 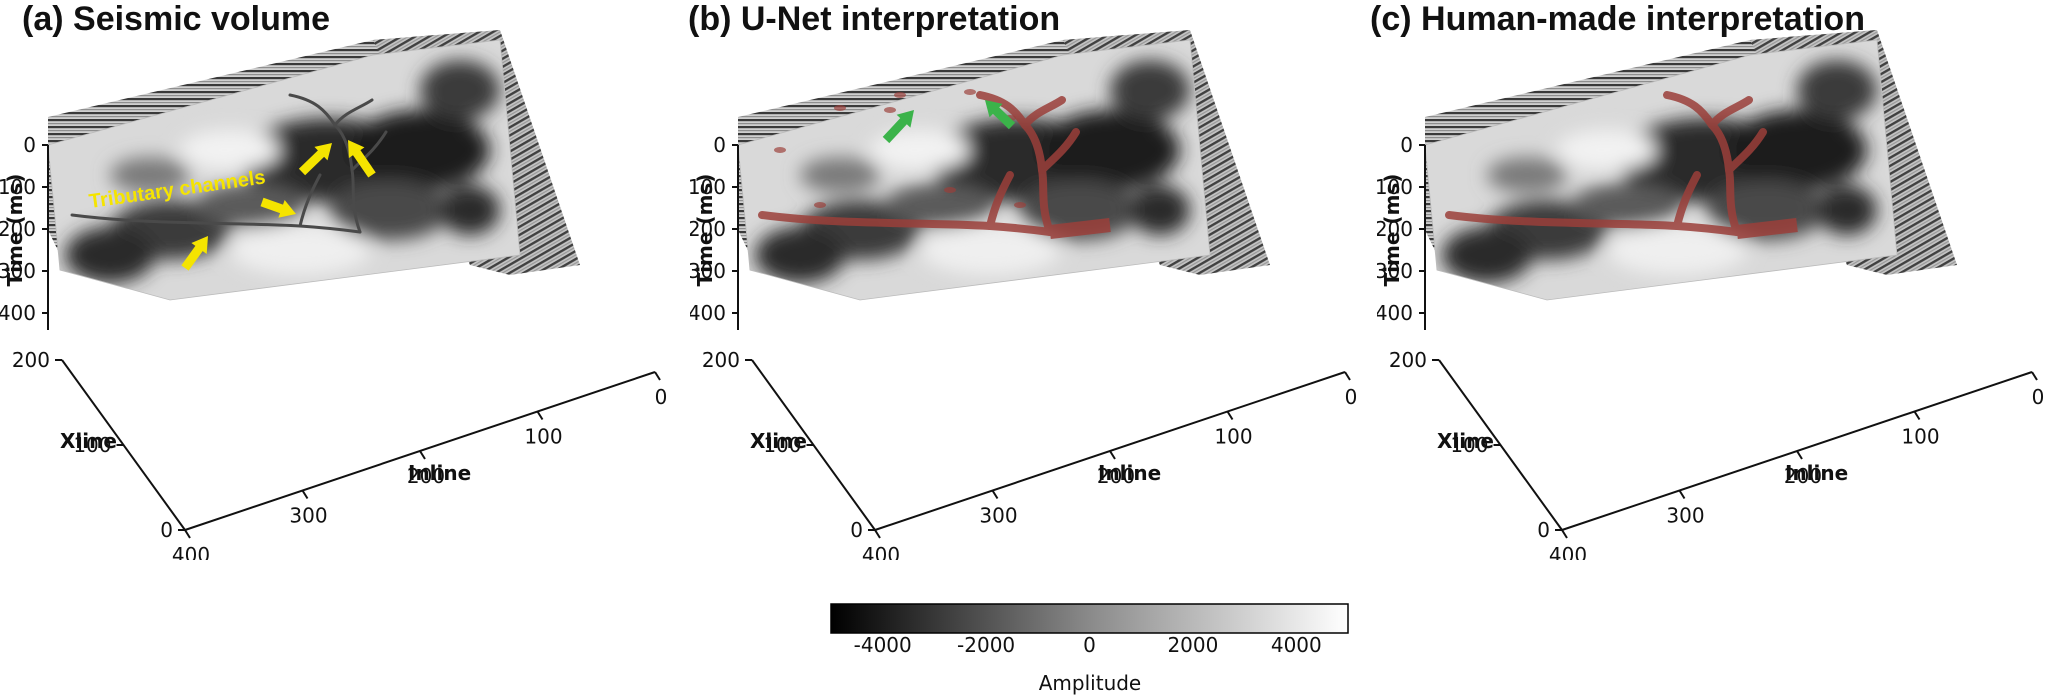 What do you see at coordinates (710, 19) in the screenshot?
I see `panel-letter: (b)` at bounding box center [710, 19].